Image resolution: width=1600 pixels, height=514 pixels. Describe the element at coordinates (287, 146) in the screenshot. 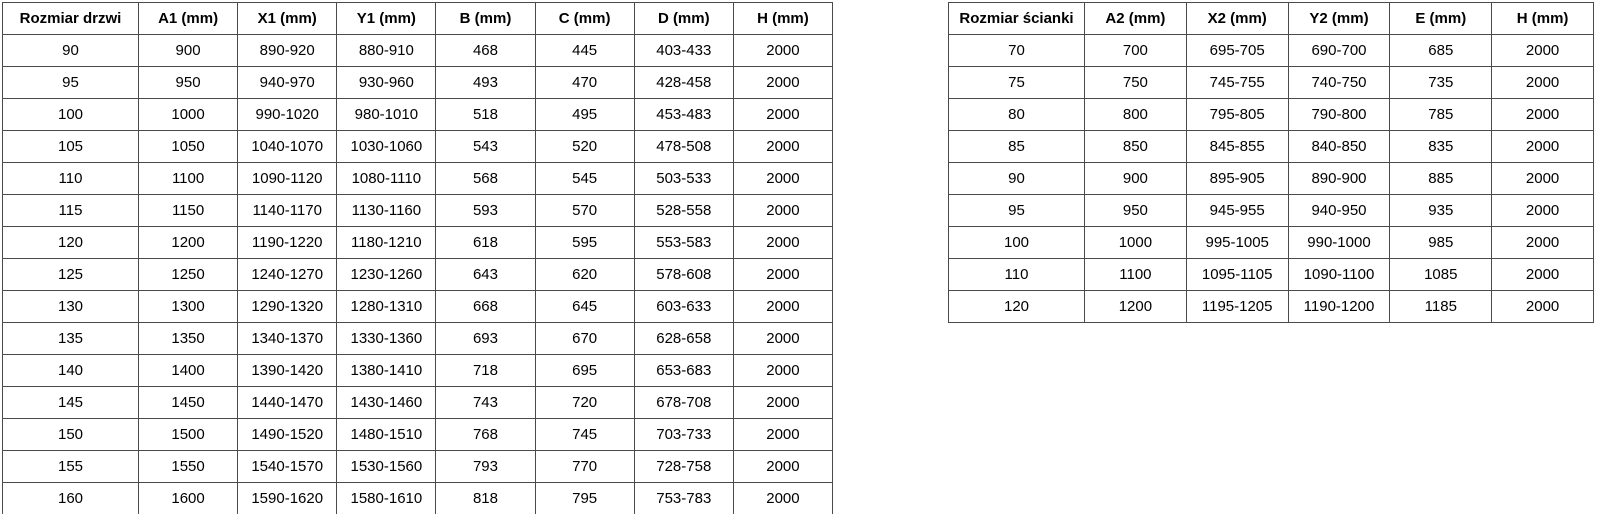

I see `table-cell: 1040-1070` at that location.